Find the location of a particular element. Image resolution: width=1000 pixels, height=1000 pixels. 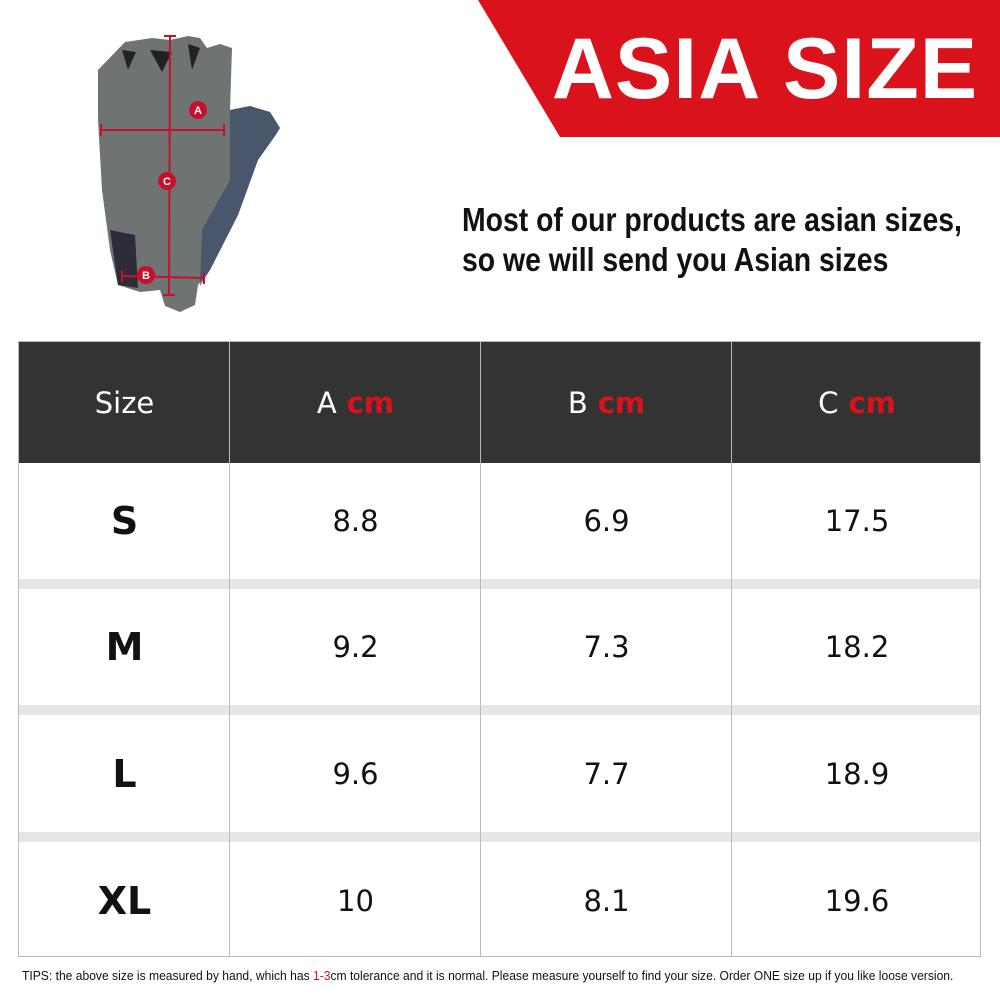

note-line-2: so we will send you Asian sizes is located at coordinates (675, 259).